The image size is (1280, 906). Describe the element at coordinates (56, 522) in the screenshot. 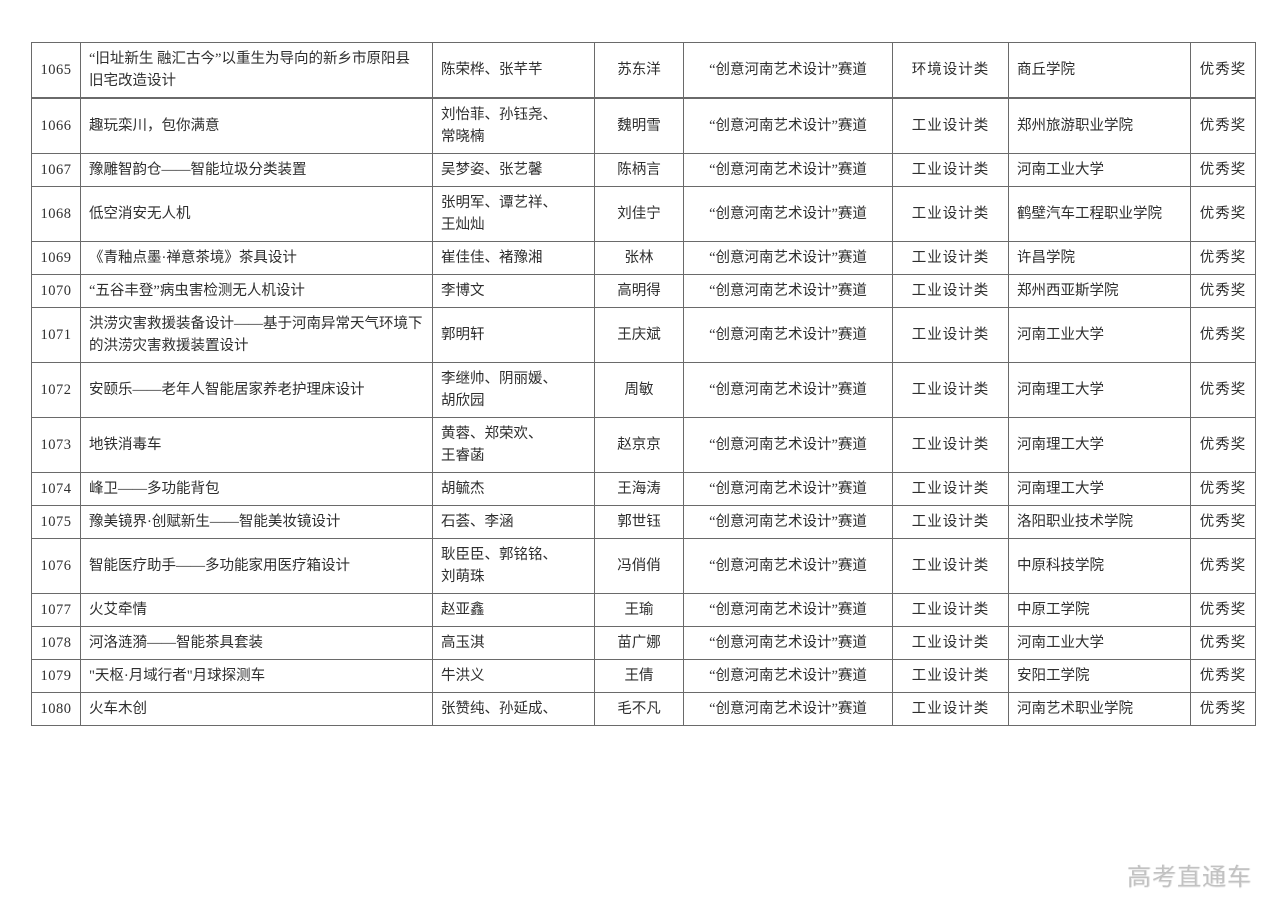

I see `cell-no: 1075` at that location.